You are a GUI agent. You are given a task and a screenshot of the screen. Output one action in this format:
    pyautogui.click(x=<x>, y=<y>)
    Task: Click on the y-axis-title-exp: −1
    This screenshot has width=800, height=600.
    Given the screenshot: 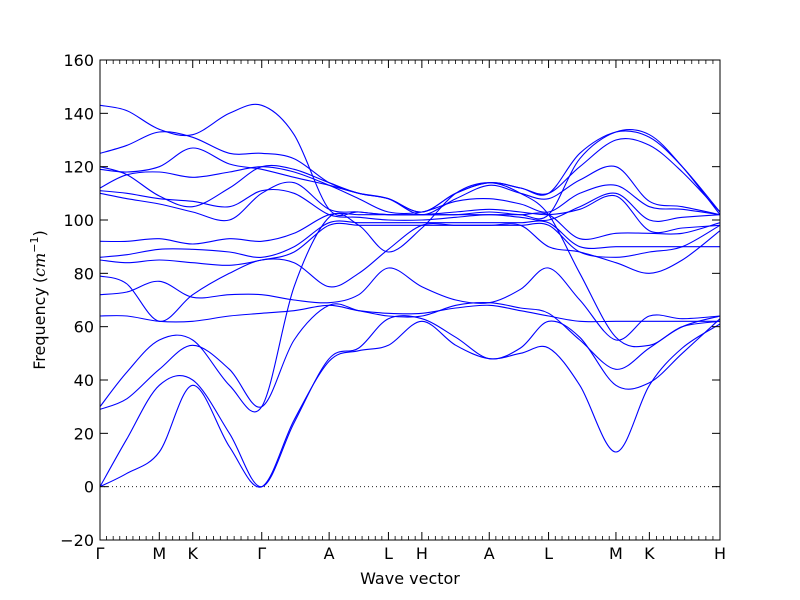 What is the action you would take?
    pyautogui.click(x=34, y=244)
    